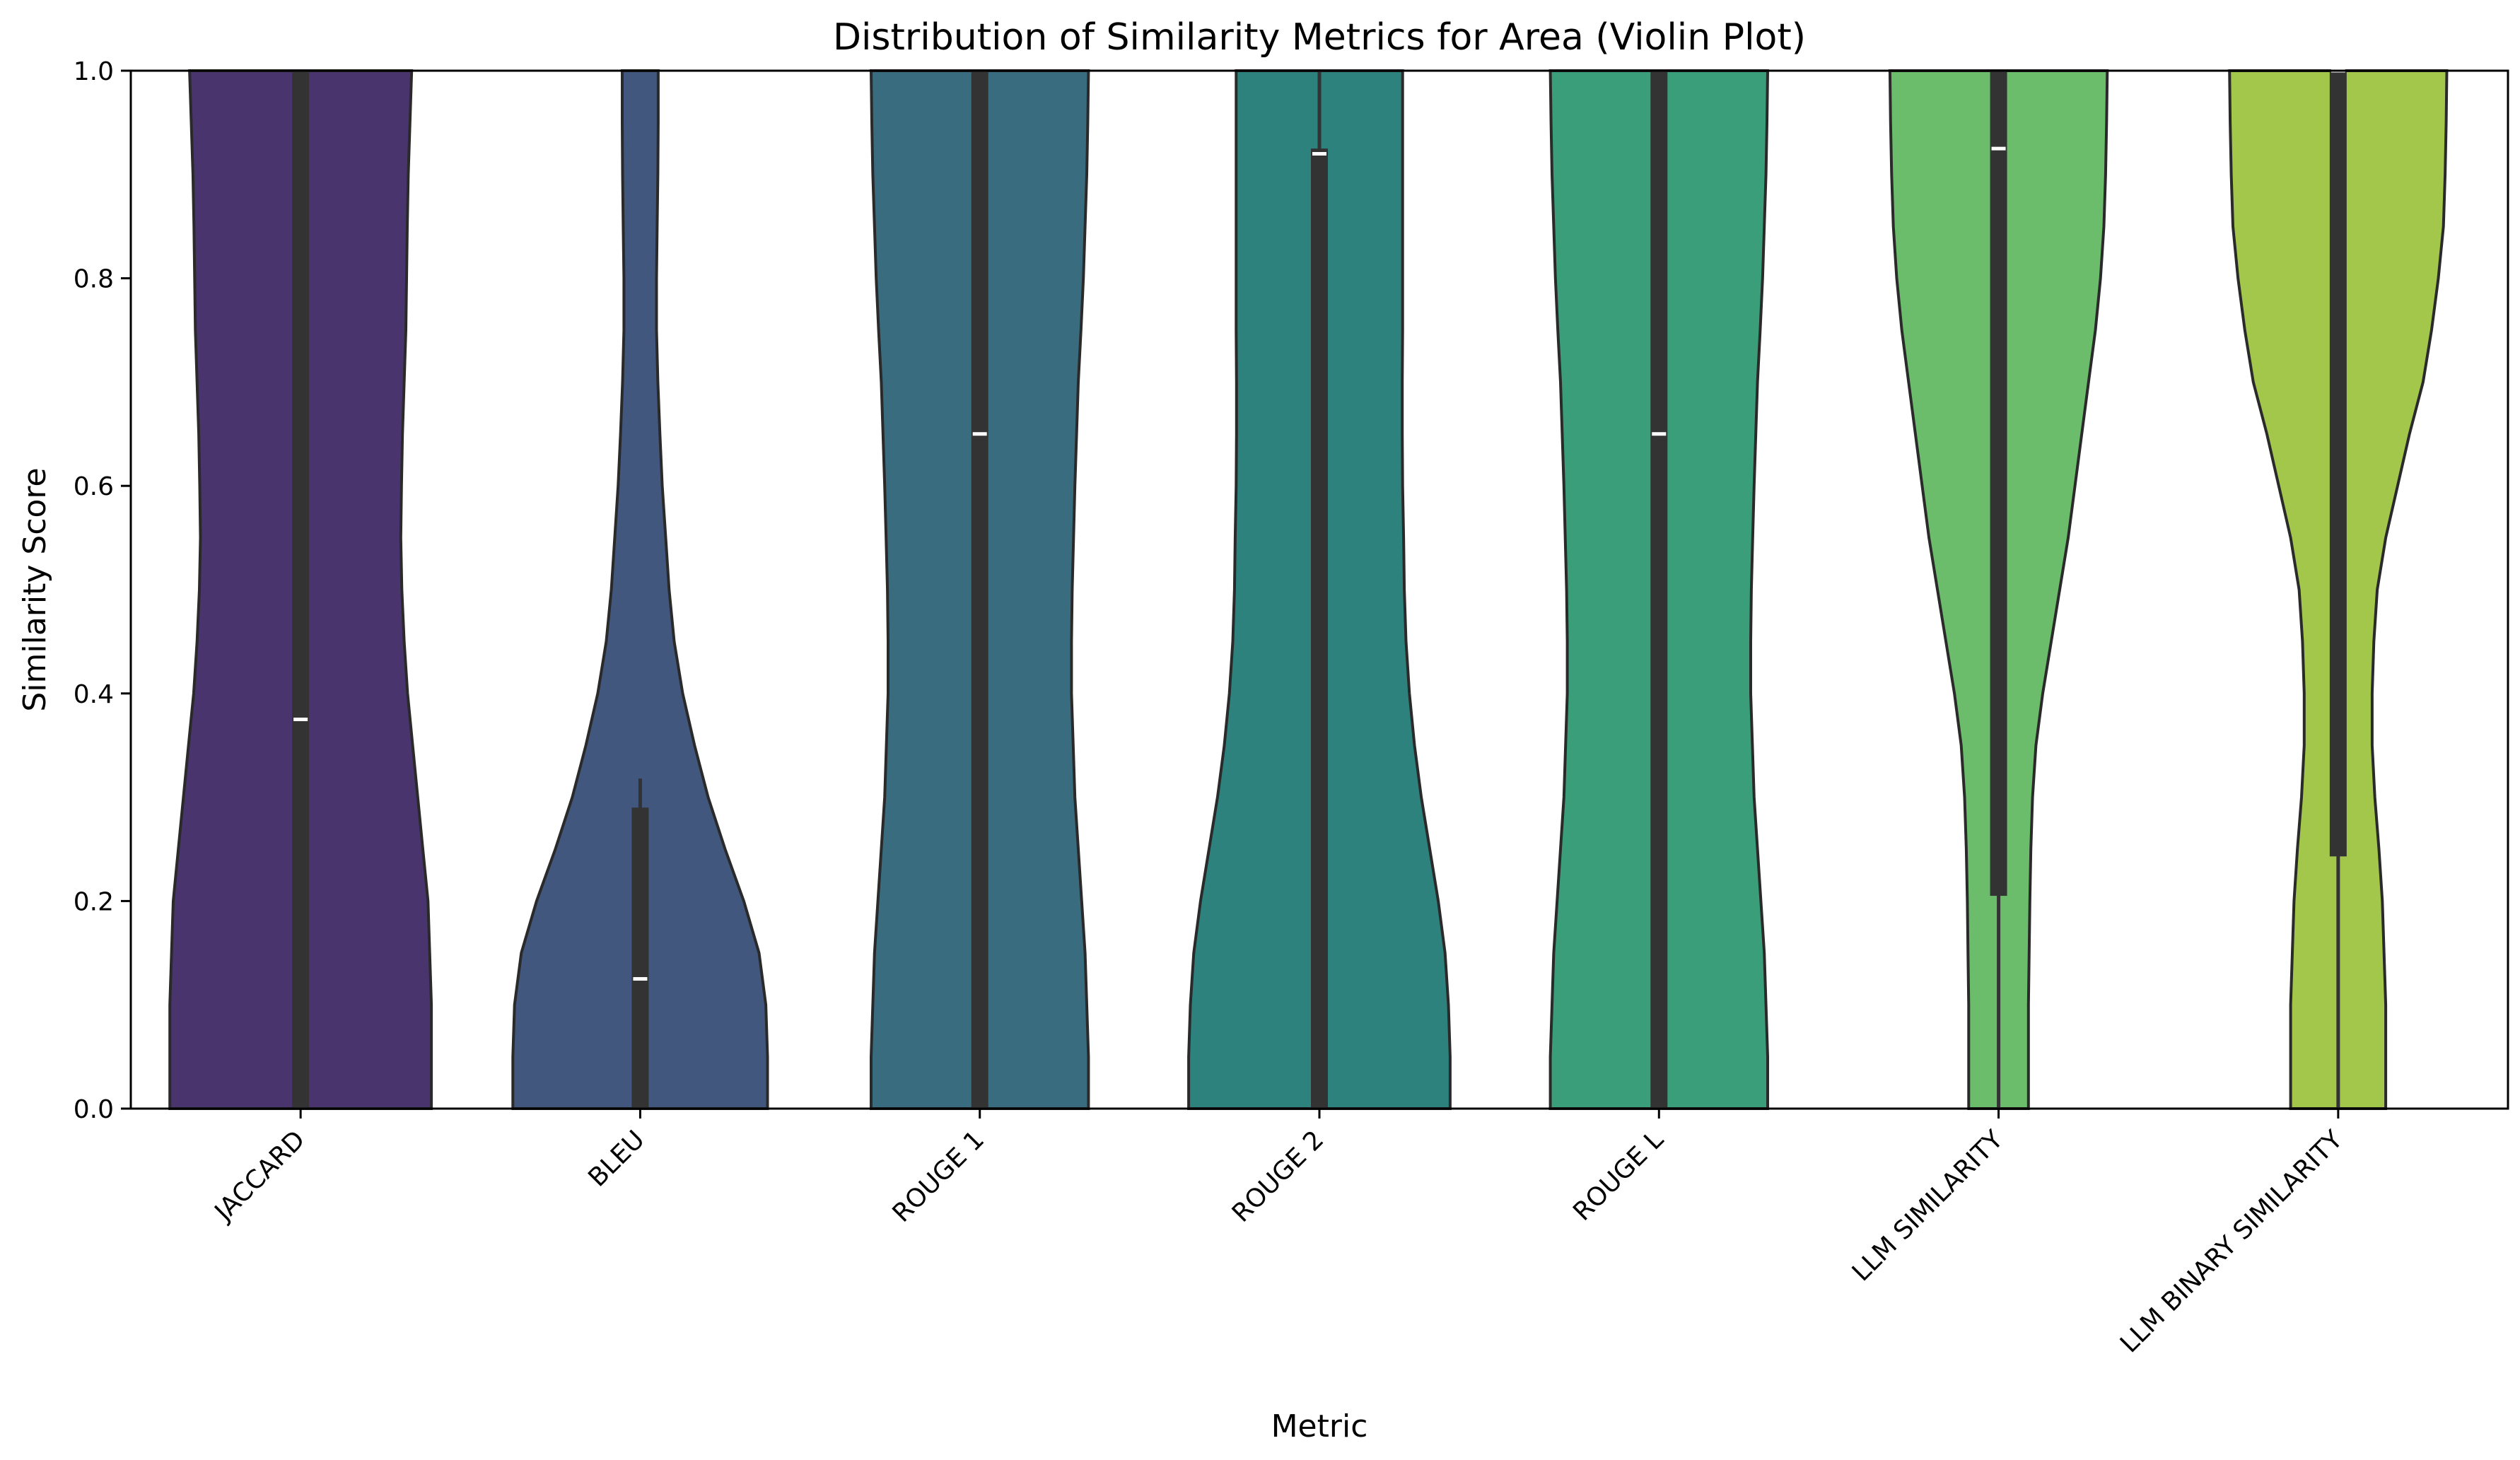  Describe the element at coordinates (94, 901) in the screenshot. I see `y-tick-label: 0.2` at that location.